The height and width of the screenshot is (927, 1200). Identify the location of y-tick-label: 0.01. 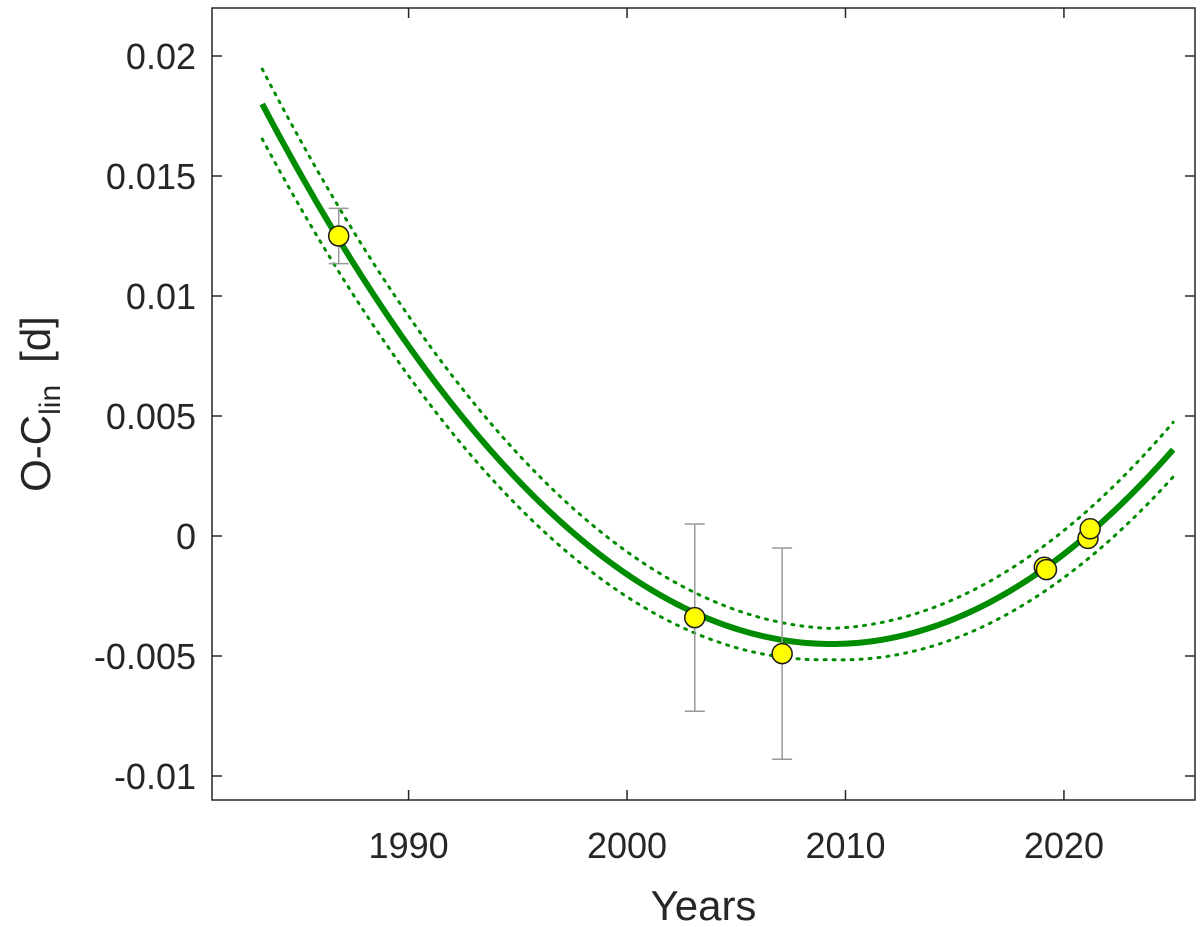
(161, 296).